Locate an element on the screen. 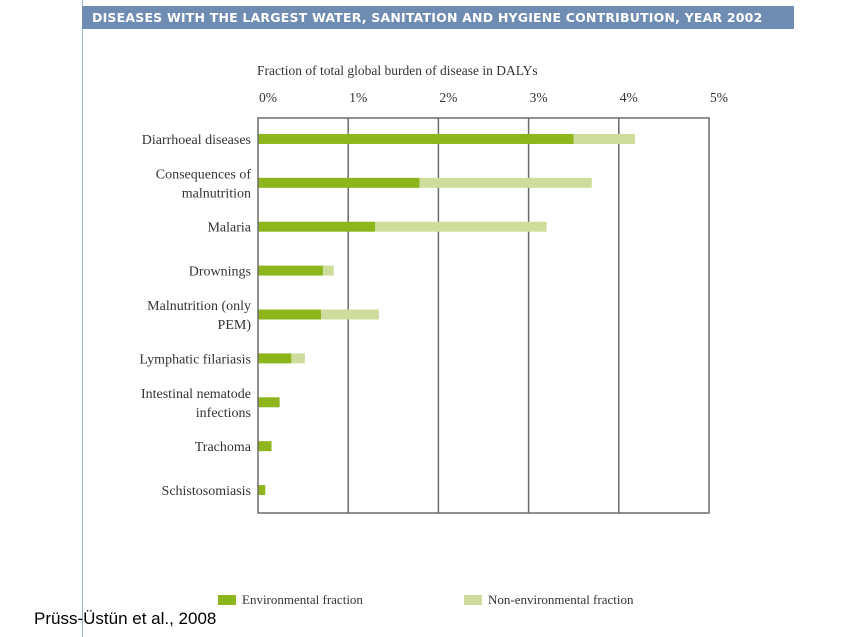  category-label: Malaria is located at coordinates (229, 228).